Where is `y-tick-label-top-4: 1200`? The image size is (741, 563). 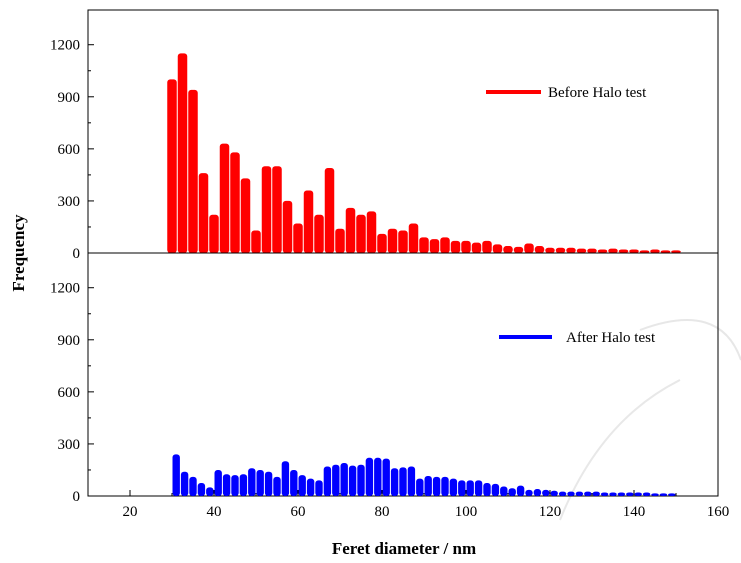
y-tick-label-top-4: 1200 is located at coordinates (65, 46).